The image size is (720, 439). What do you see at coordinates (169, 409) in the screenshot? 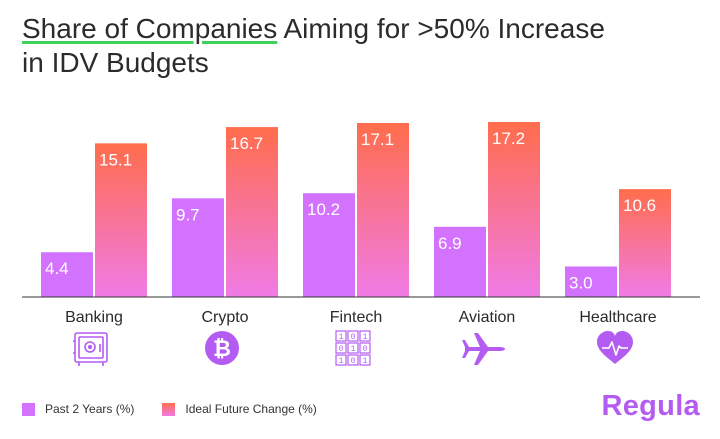
I see `legend-swatch-future` at bounding box center [169, 409].